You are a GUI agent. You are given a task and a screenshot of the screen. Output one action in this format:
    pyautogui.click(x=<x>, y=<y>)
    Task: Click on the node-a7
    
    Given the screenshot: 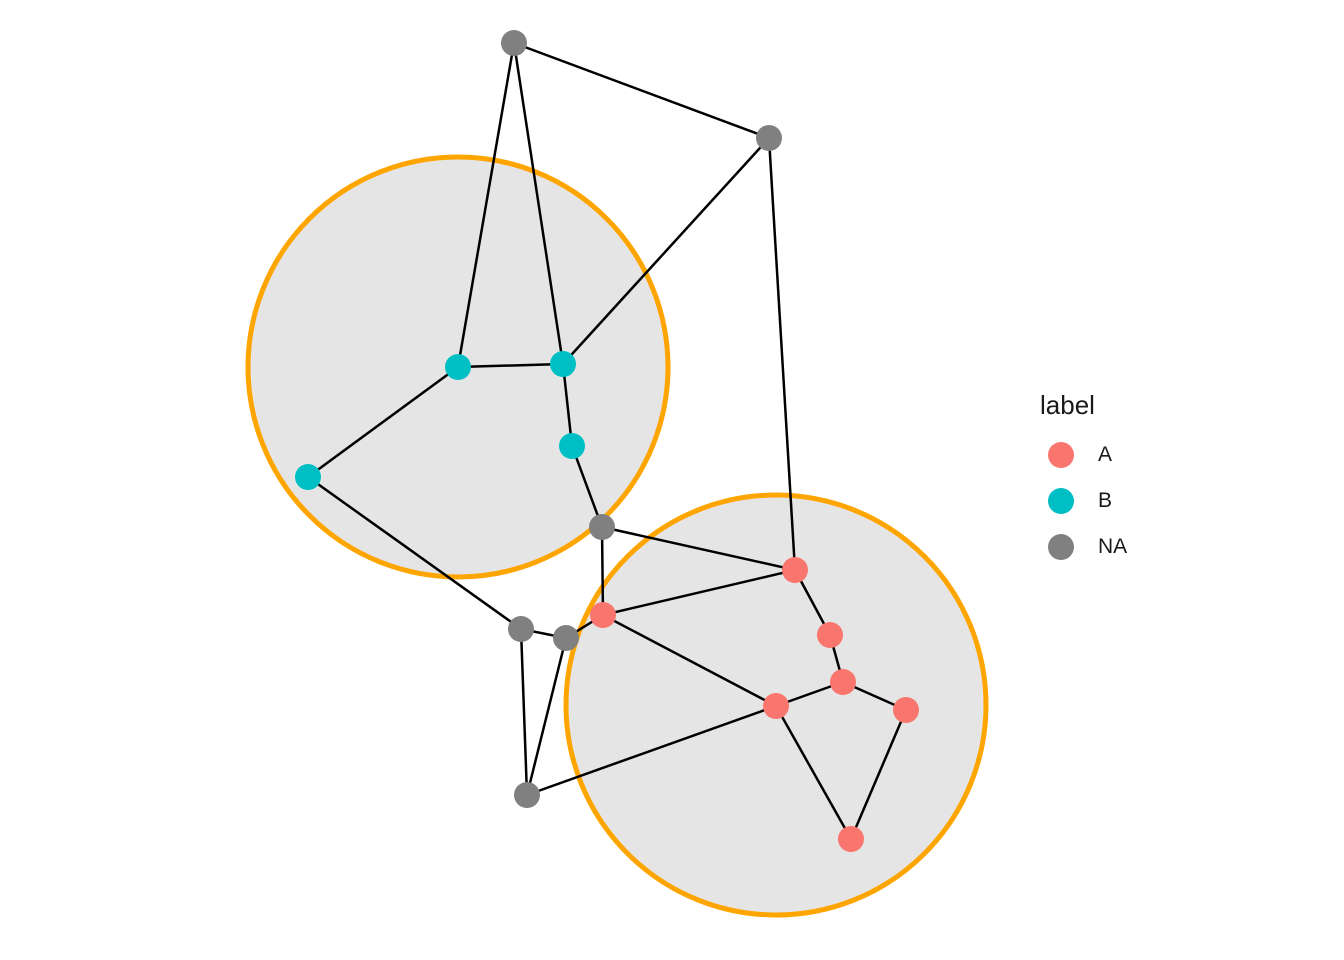 What is the action you would take?
    pyautogui.click(x=851, y=839)
    